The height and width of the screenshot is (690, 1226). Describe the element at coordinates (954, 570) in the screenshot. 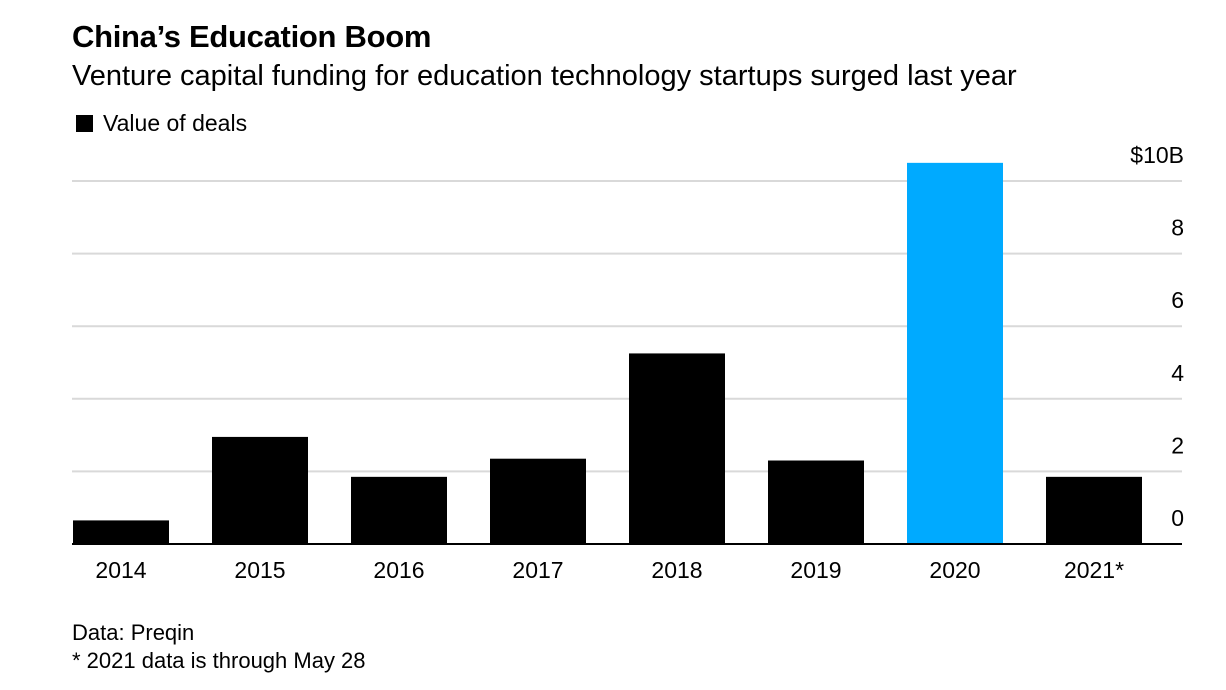

I see `x-tick-label: 2020` at that location.